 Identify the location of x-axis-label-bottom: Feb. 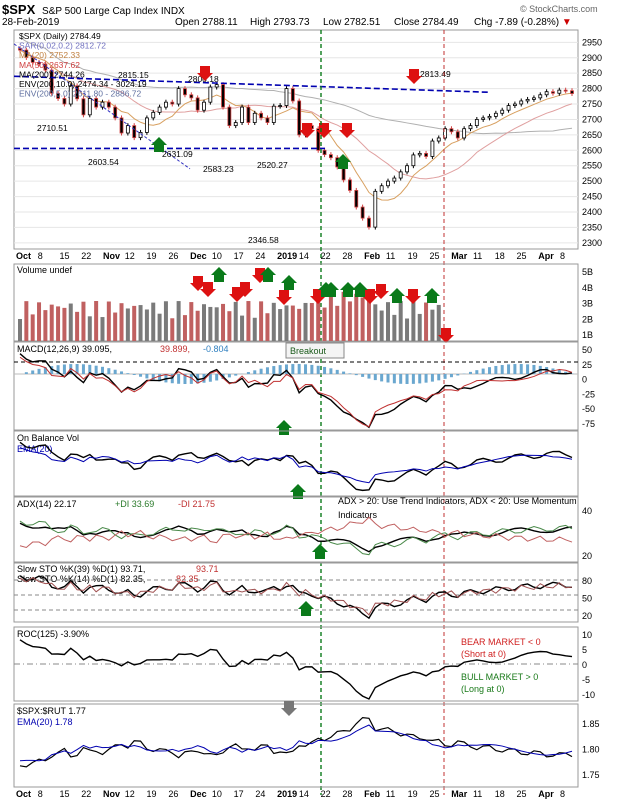
(372, 794).